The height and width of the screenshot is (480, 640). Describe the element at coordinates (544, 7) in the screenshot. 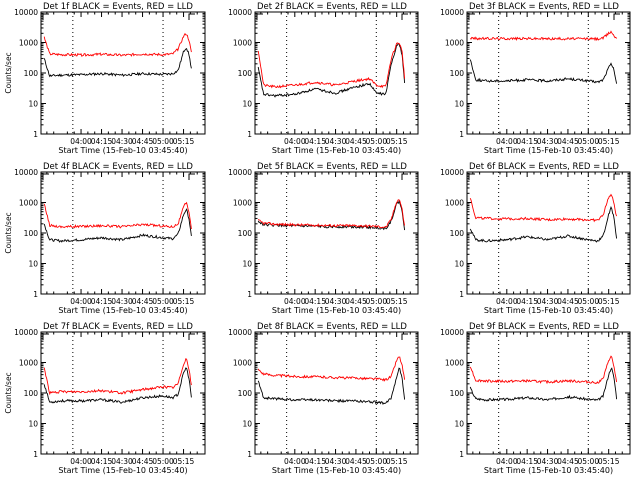

I see `panel-title: Det 3f BLACK = Events, RED = LLD` at that location.